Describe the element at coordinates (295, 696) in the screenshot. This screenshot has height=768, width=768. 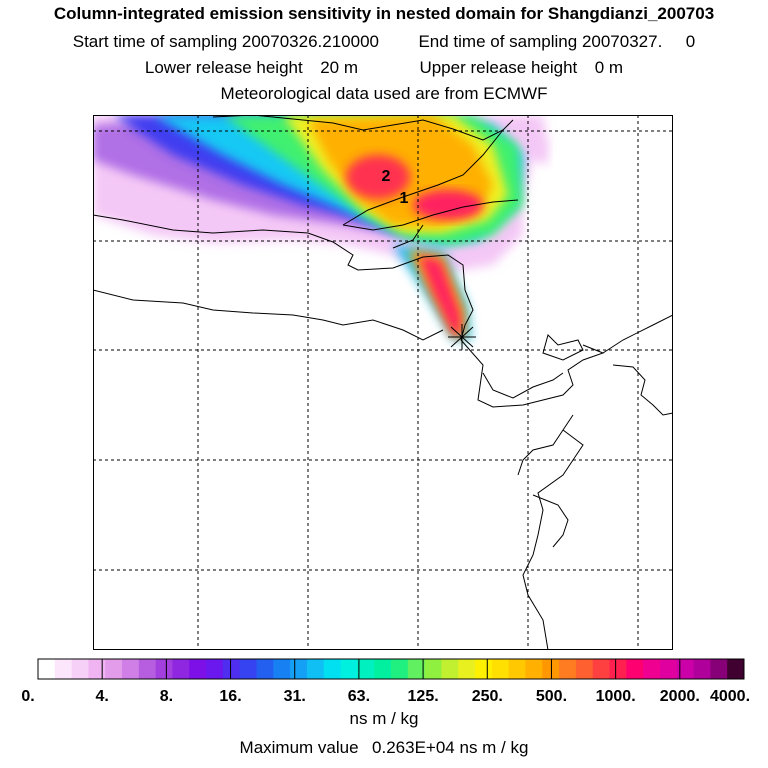
I see `legend-tick-label: 31.` at that location.